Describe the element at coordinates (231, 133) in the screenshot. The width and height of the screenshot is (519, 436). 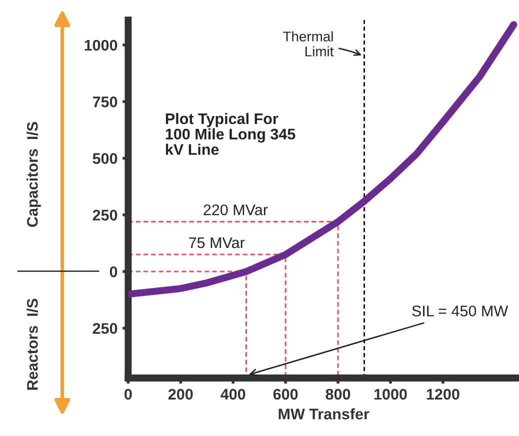
I see `annotation: Plot Typical For 100 Mile Long 345 kV Line` at that location.